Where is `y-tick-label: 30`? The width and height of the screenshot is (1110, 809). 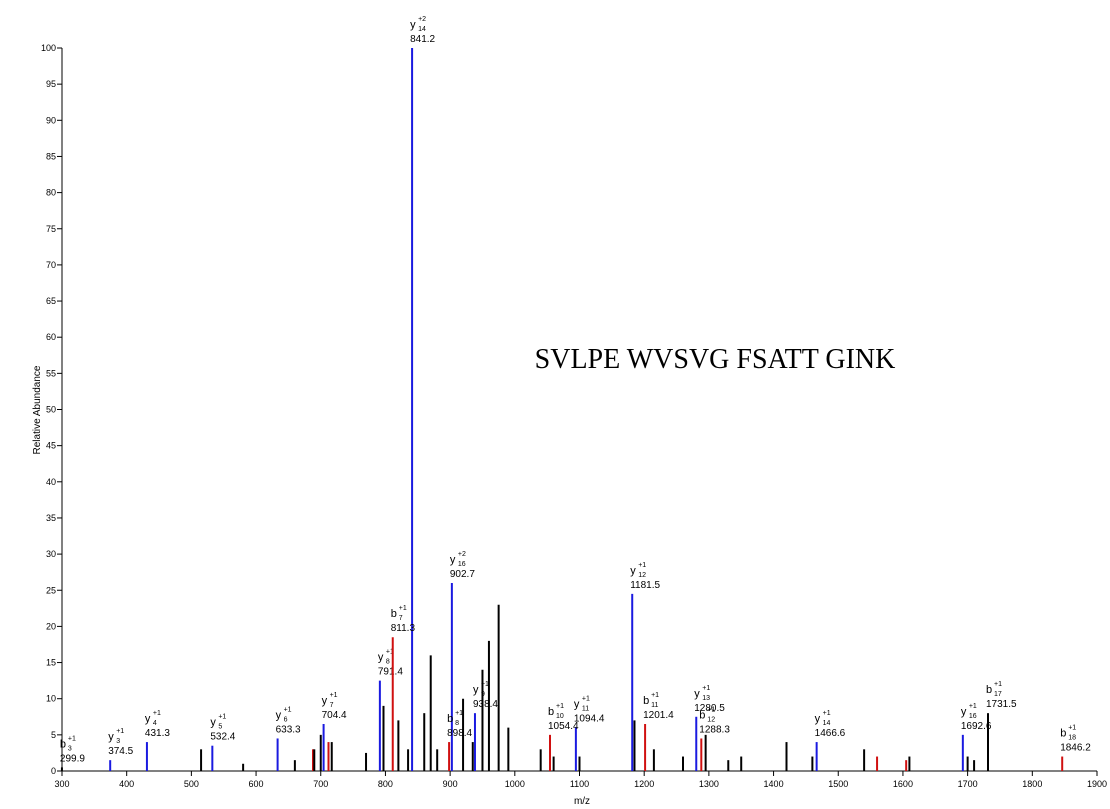 y-tick-label: 30 is located at coordinates (51, 554).